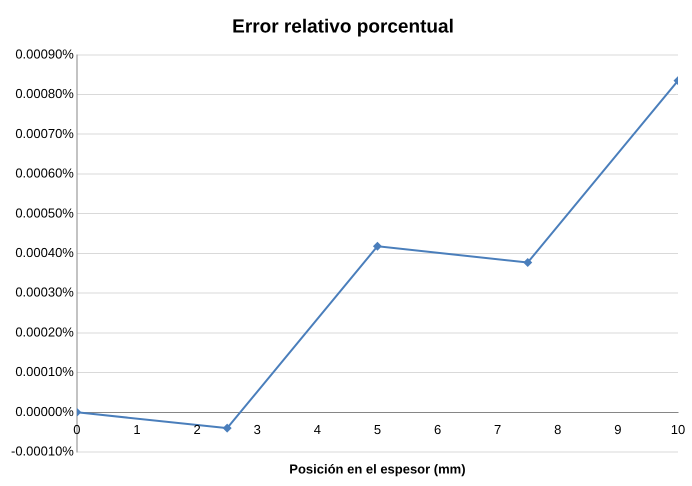 Image resolution: width=692 pixels, height=486 pixels. I want to click on chart-title: Error relativo porcentual, so click(343, 27).